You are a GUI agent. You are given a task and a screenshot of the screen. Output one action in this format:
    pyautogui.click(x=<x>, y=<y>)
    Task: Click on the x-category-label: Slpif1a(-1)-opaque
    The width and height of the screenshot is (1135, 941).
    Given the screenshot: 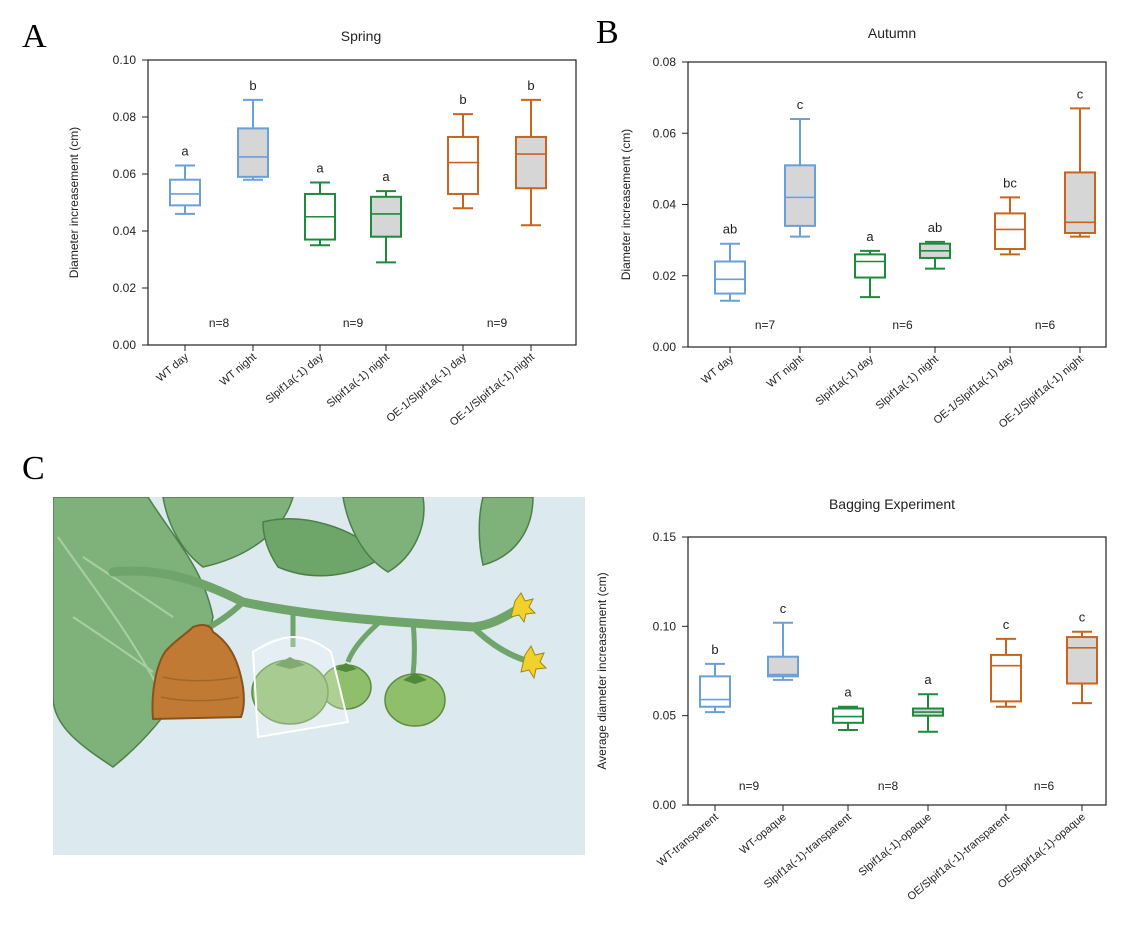 What is the action you would take?
    pyautogui.click(x=895, y=845)
    